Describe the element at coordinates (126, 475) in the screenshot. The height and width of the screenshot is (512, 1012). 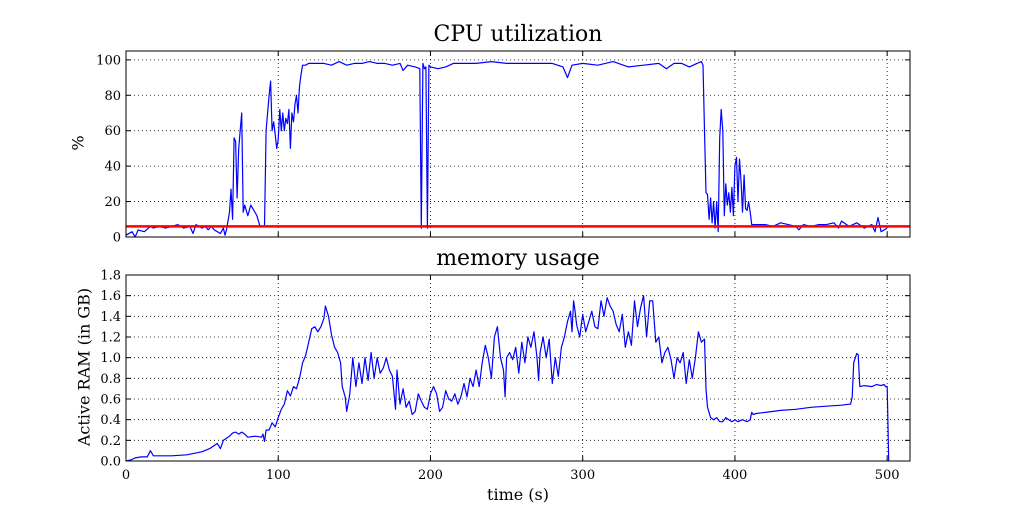
I see `memory-x-tick-label: 0` at that location.